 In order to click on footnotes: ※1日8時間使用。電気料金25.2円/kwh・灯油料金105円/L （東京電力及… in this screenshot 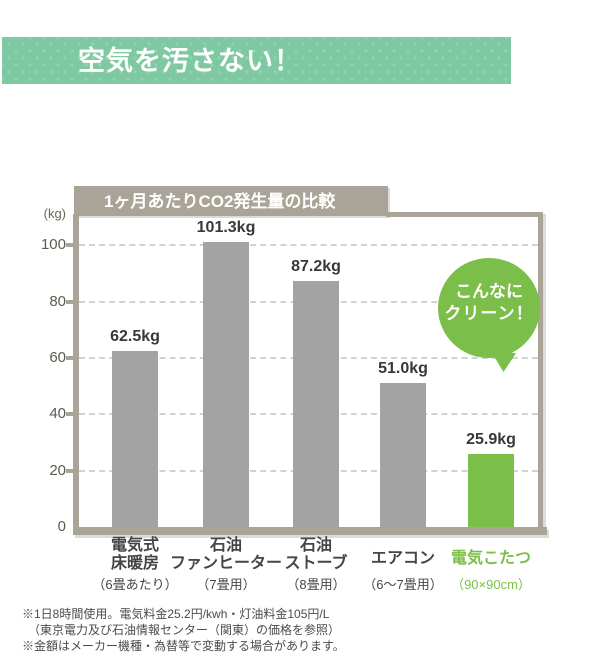, I will do `click(183, 630)`.